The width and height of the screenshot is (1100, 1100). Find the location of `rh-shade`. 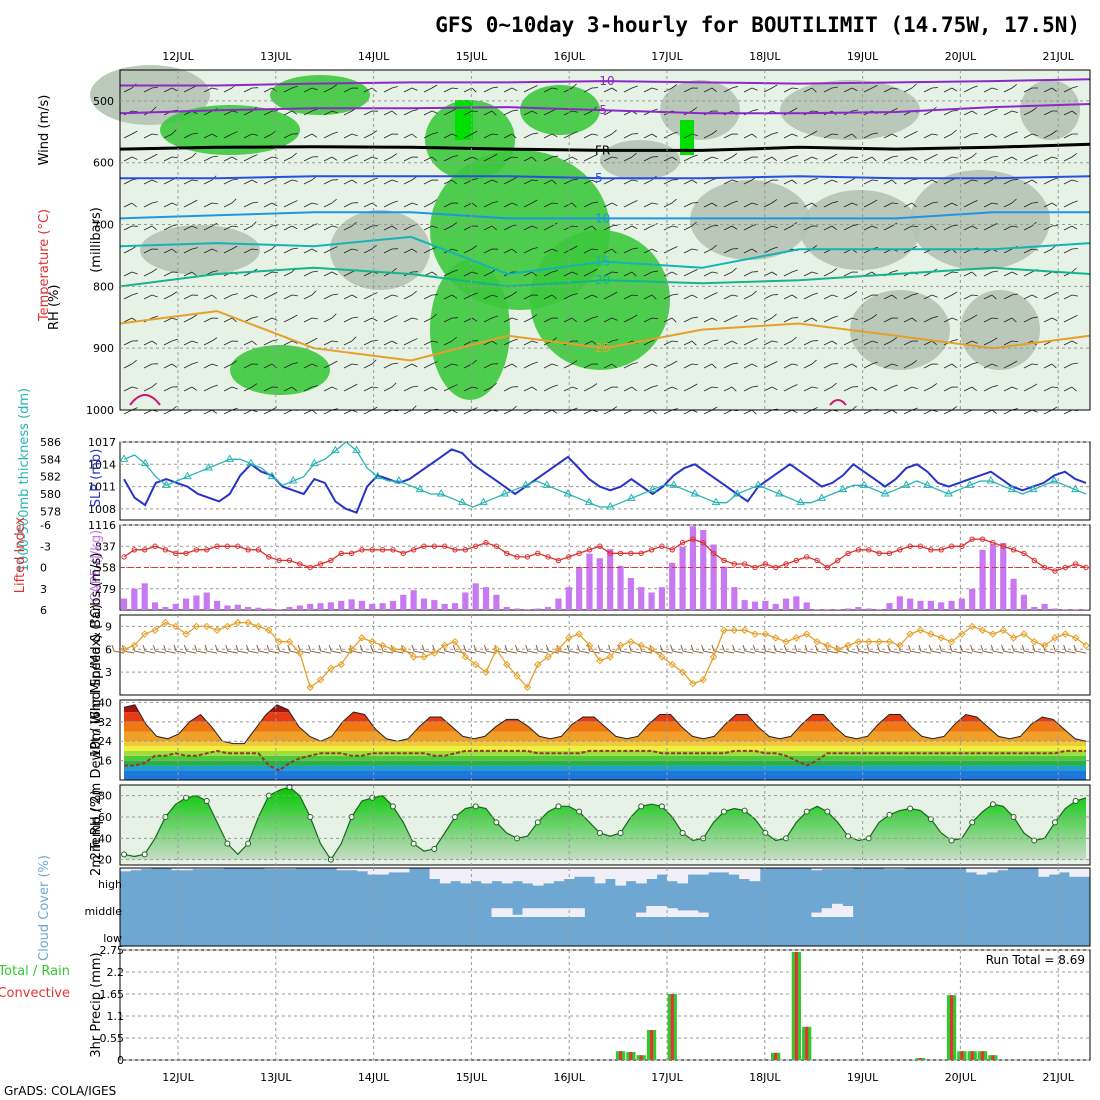

rh-shade is located at coordinates (860, 230).